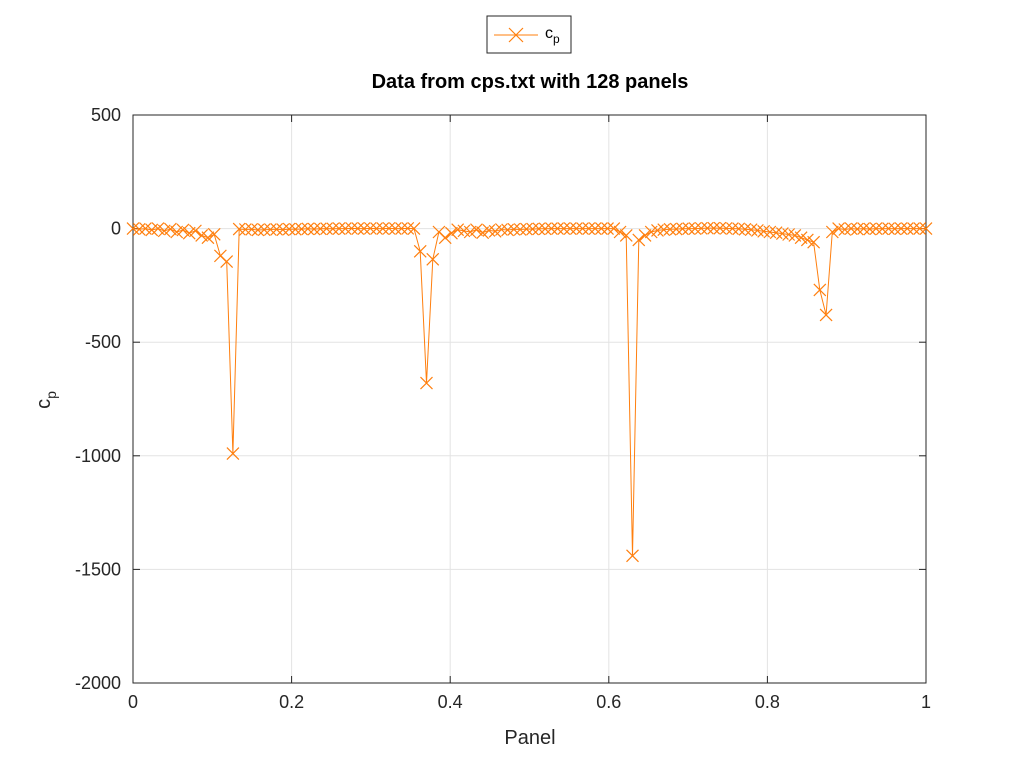  Describe the element at coordinates (530, 82) in the screenshot. I see `chart-title: Data from cps.txt with 128 panels` at that location.